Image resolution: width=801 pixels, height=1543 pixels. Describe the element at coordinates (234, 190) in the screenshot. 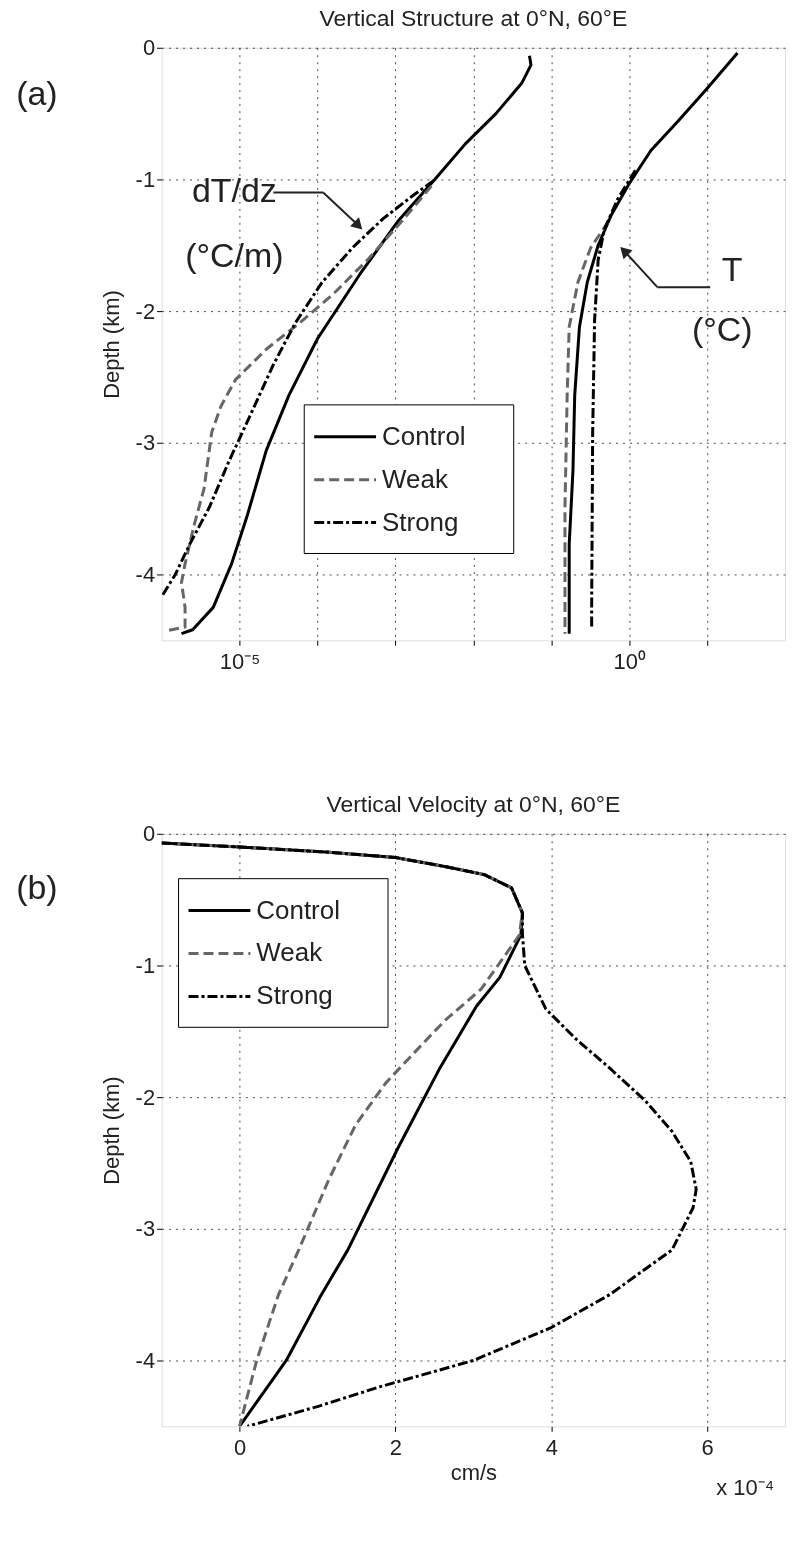

I see `annotation: dT/dz` at that location.